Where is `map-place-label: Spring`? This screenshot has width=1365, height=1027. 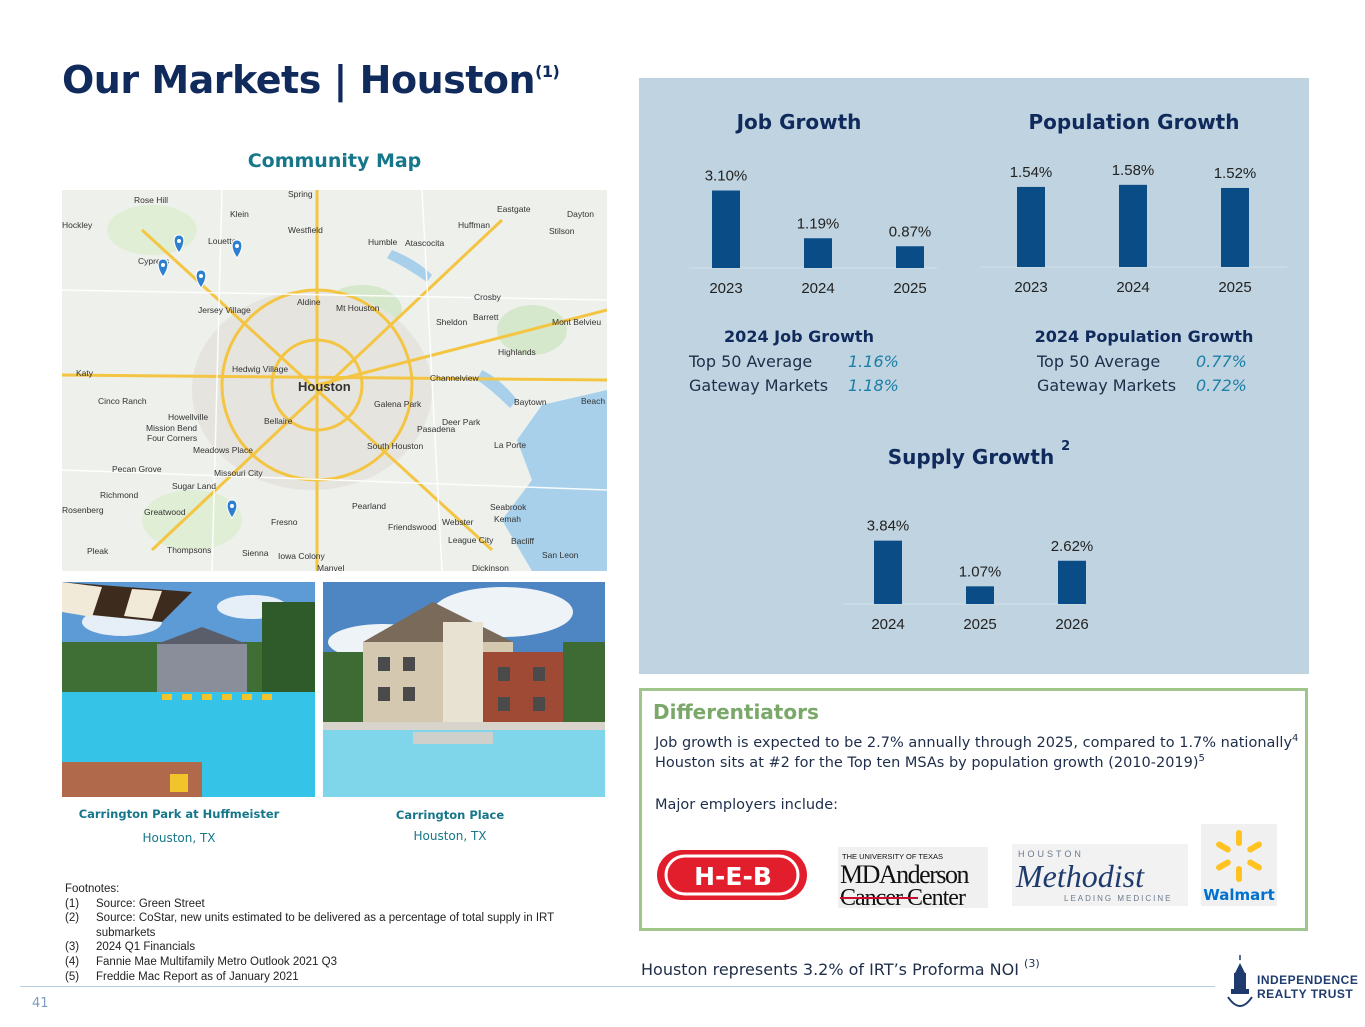 map-place-label: Spring is located at coordinates (300, 194).